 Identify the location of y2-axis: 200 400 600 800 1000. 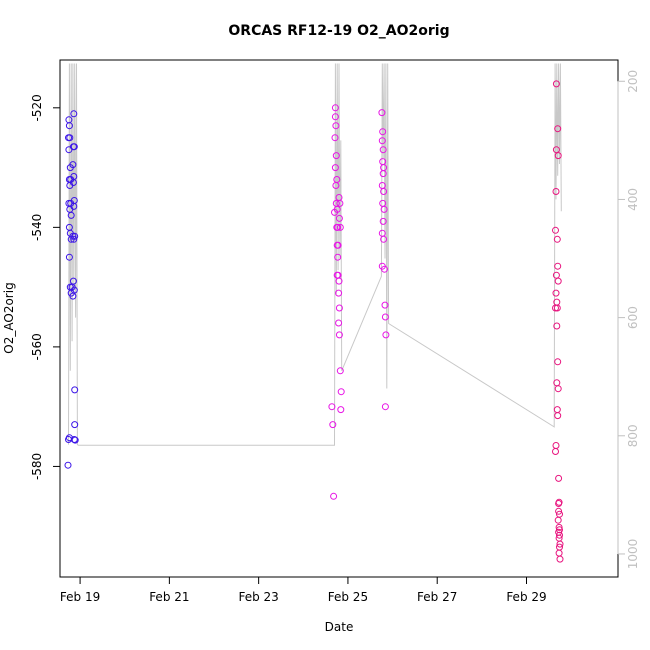
(628, 320).